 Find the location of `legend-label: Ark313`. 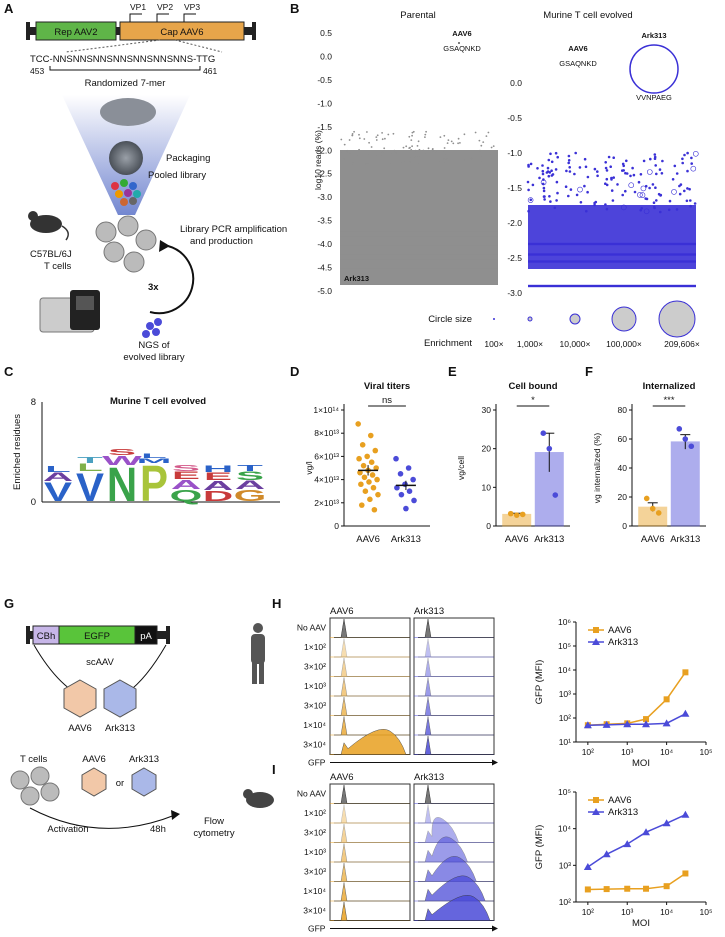

legend-label: Ark313 is located at coordinates (623, 642).